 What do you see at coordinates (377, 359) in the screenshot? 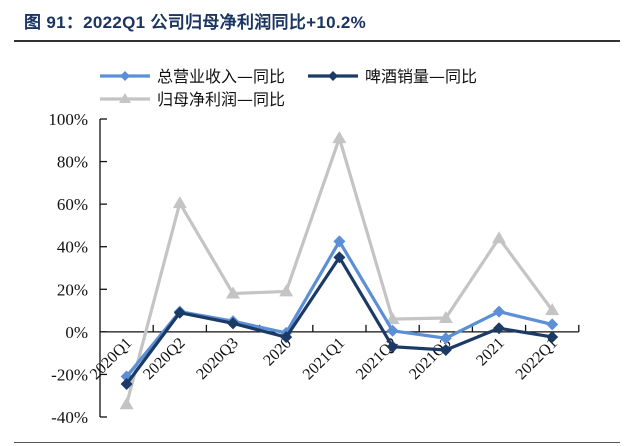
I see `x-tick-label: 2021Q2` at bounding box center [377, 359].